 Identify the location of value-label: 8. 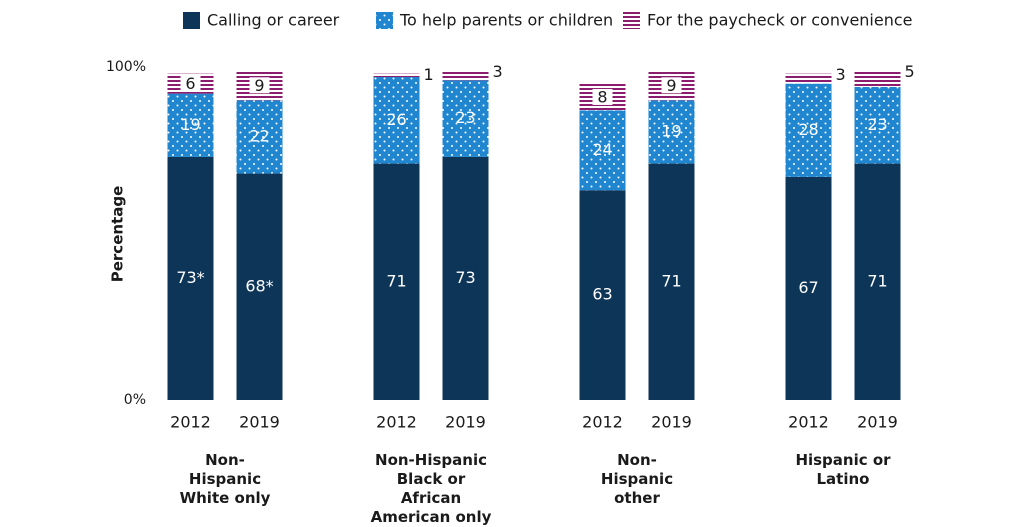
(602, 96).